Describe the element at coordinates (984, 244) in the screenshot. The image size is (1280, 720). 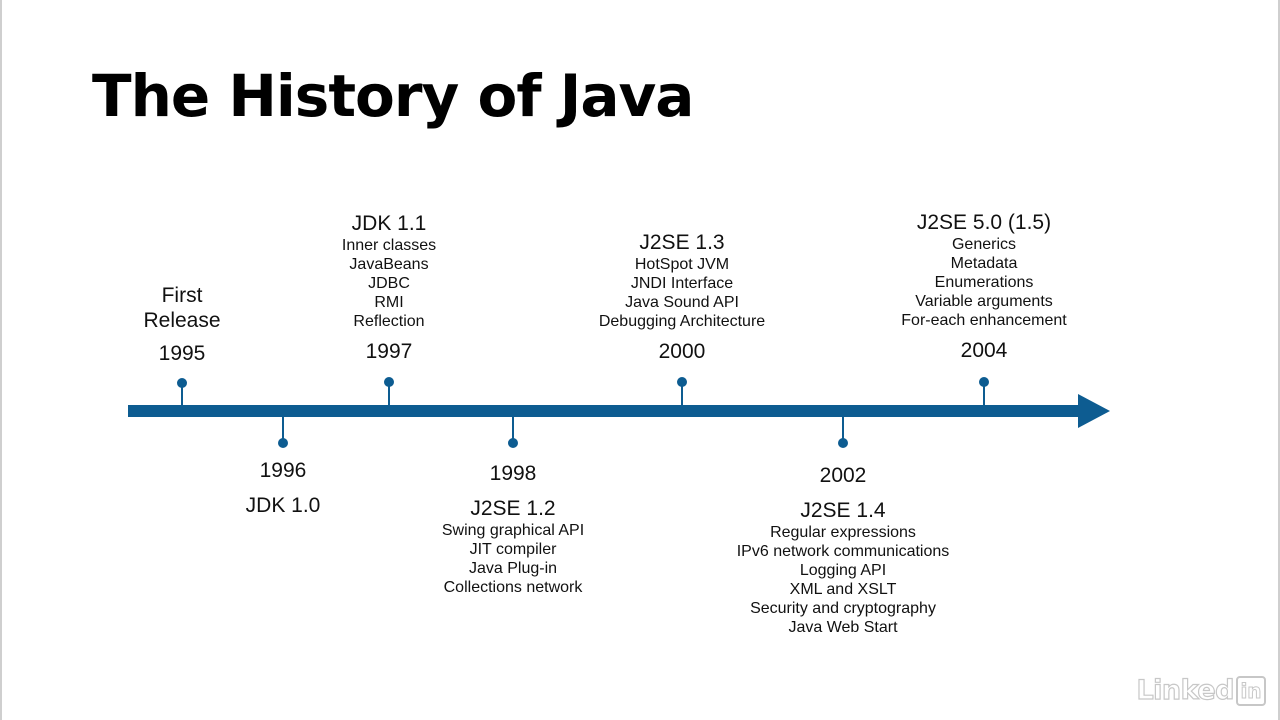
I see `feature-item: Generics` at that location.